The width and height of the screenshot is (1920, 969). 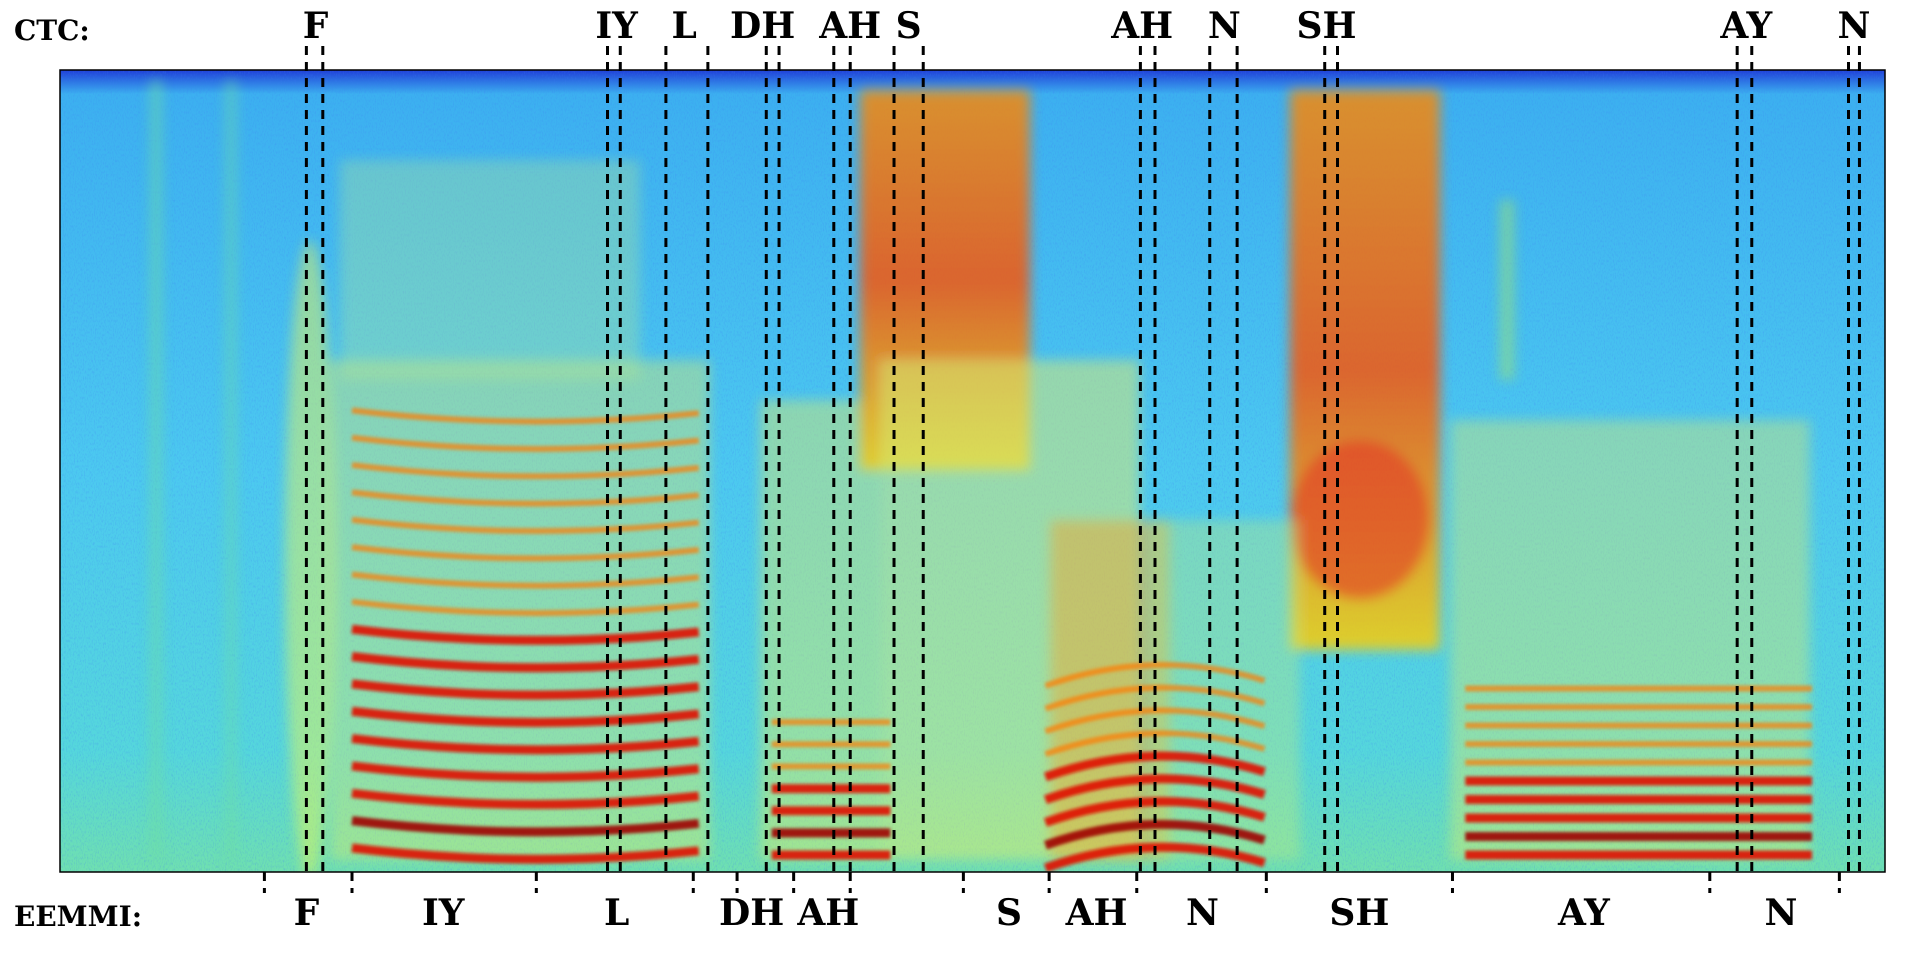 What do you see at coordinates (762, 26) in the screenshot?
I see `ctc-phone-label: DH` at bounding box center [762, 26].